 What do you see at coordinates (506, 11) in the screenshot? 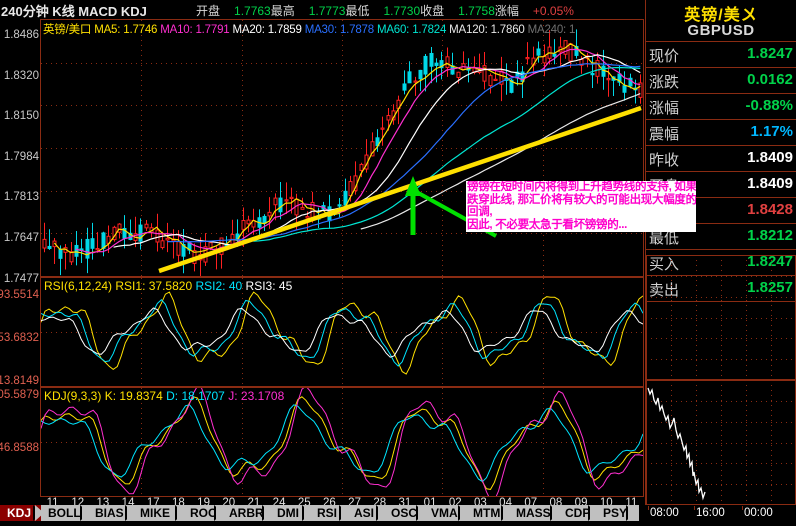
I see `change-label: 涨幅` at bounding box center [506, 11].